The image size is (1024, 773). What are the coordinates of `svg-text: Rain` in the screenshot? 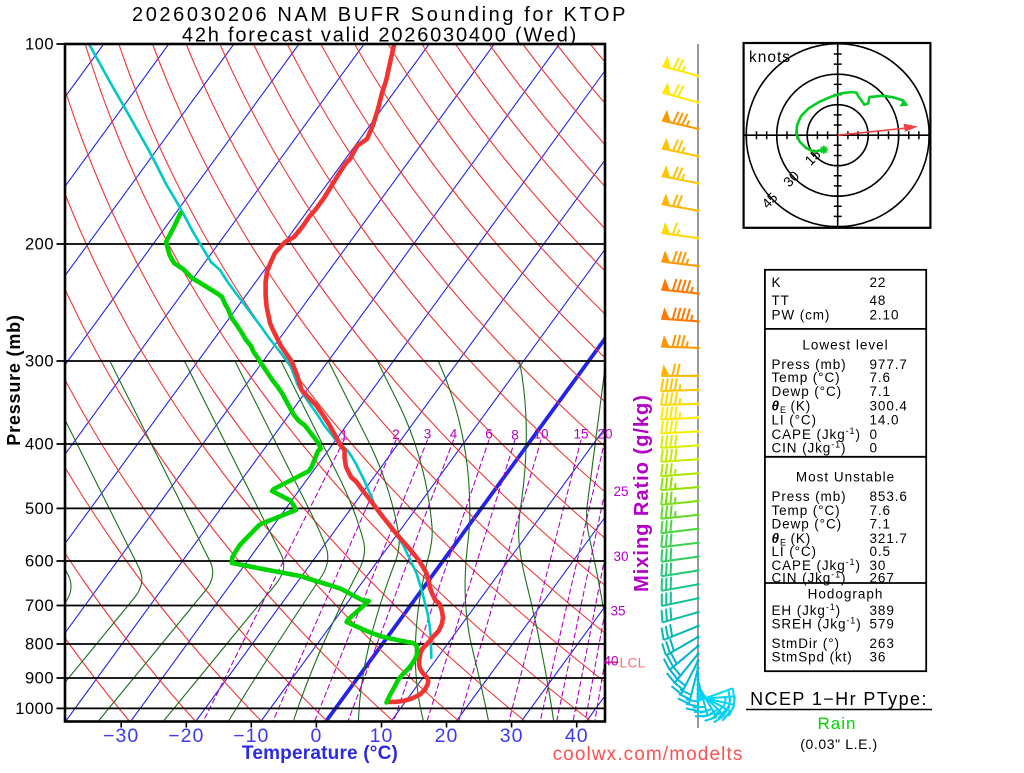 It's located at (837, 723).